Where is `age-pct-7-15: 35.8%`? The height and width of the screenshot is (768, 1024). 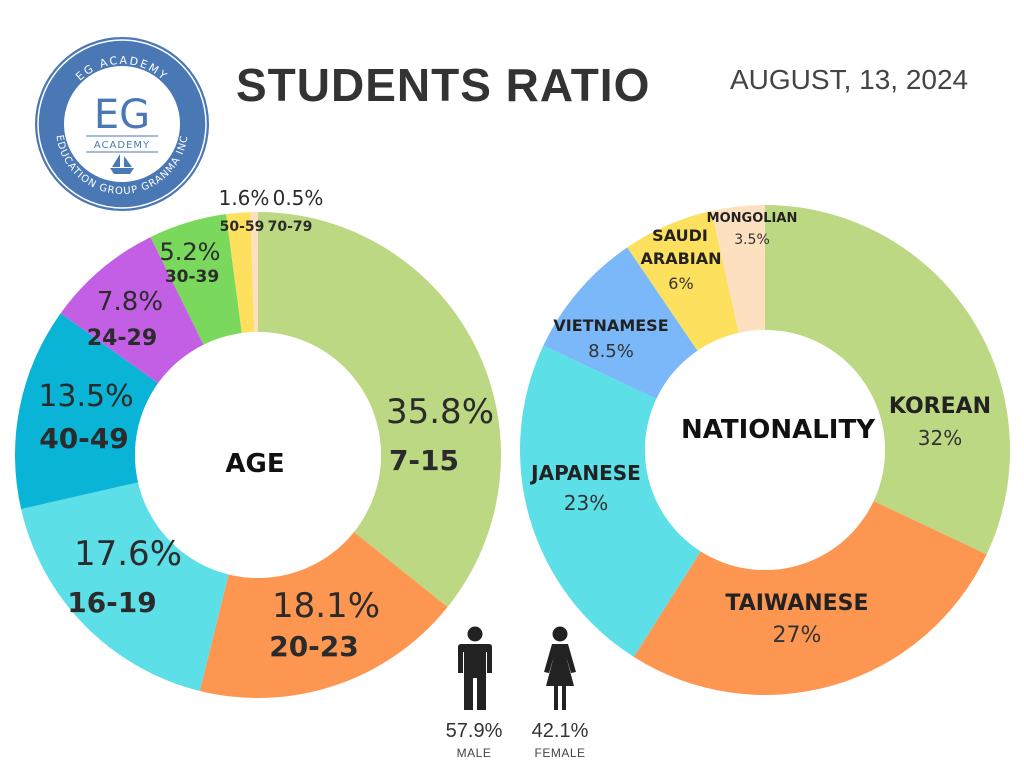
age-pct-7-15: 35.8% is located at coordinates (440, 412).